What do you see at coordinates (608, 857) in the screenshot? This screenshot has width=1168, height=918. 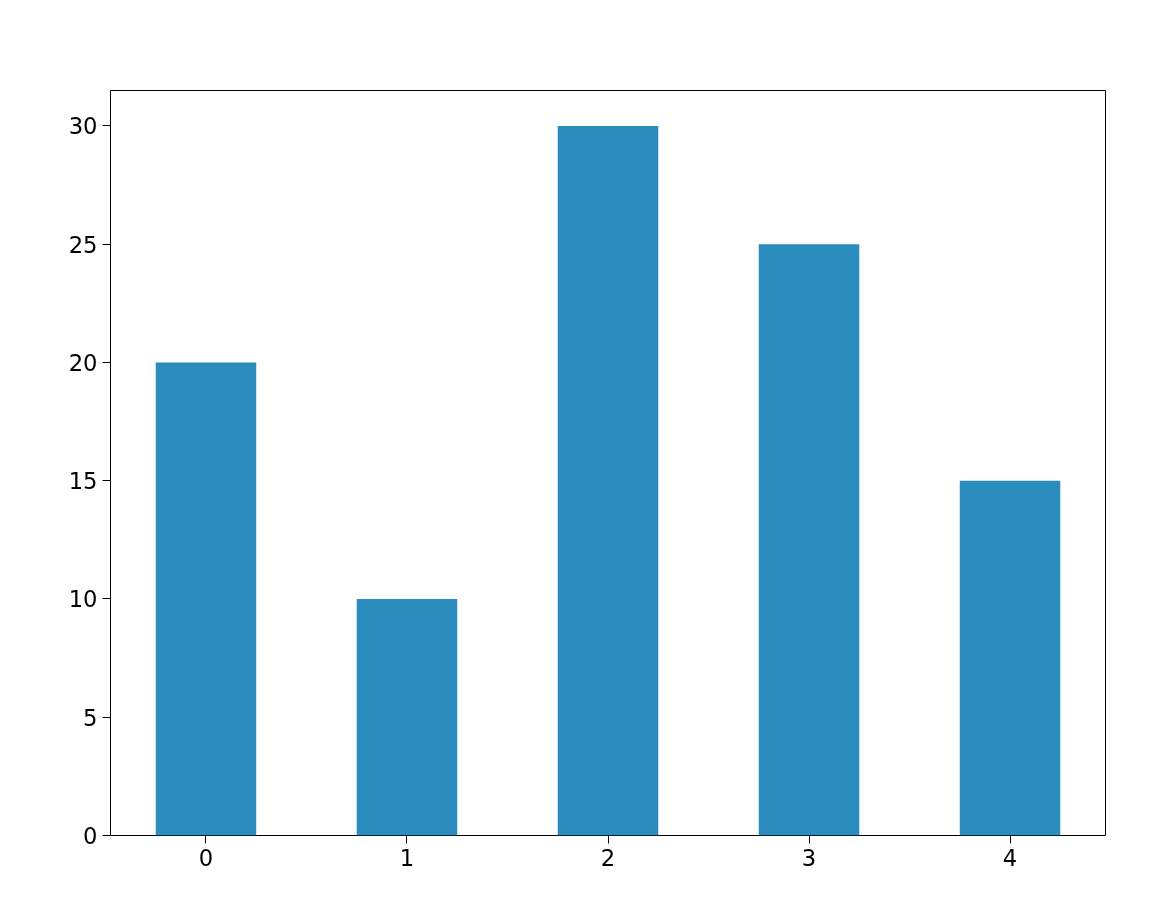 I see `x-tick-label: 2` at bounding box center [608, 857].